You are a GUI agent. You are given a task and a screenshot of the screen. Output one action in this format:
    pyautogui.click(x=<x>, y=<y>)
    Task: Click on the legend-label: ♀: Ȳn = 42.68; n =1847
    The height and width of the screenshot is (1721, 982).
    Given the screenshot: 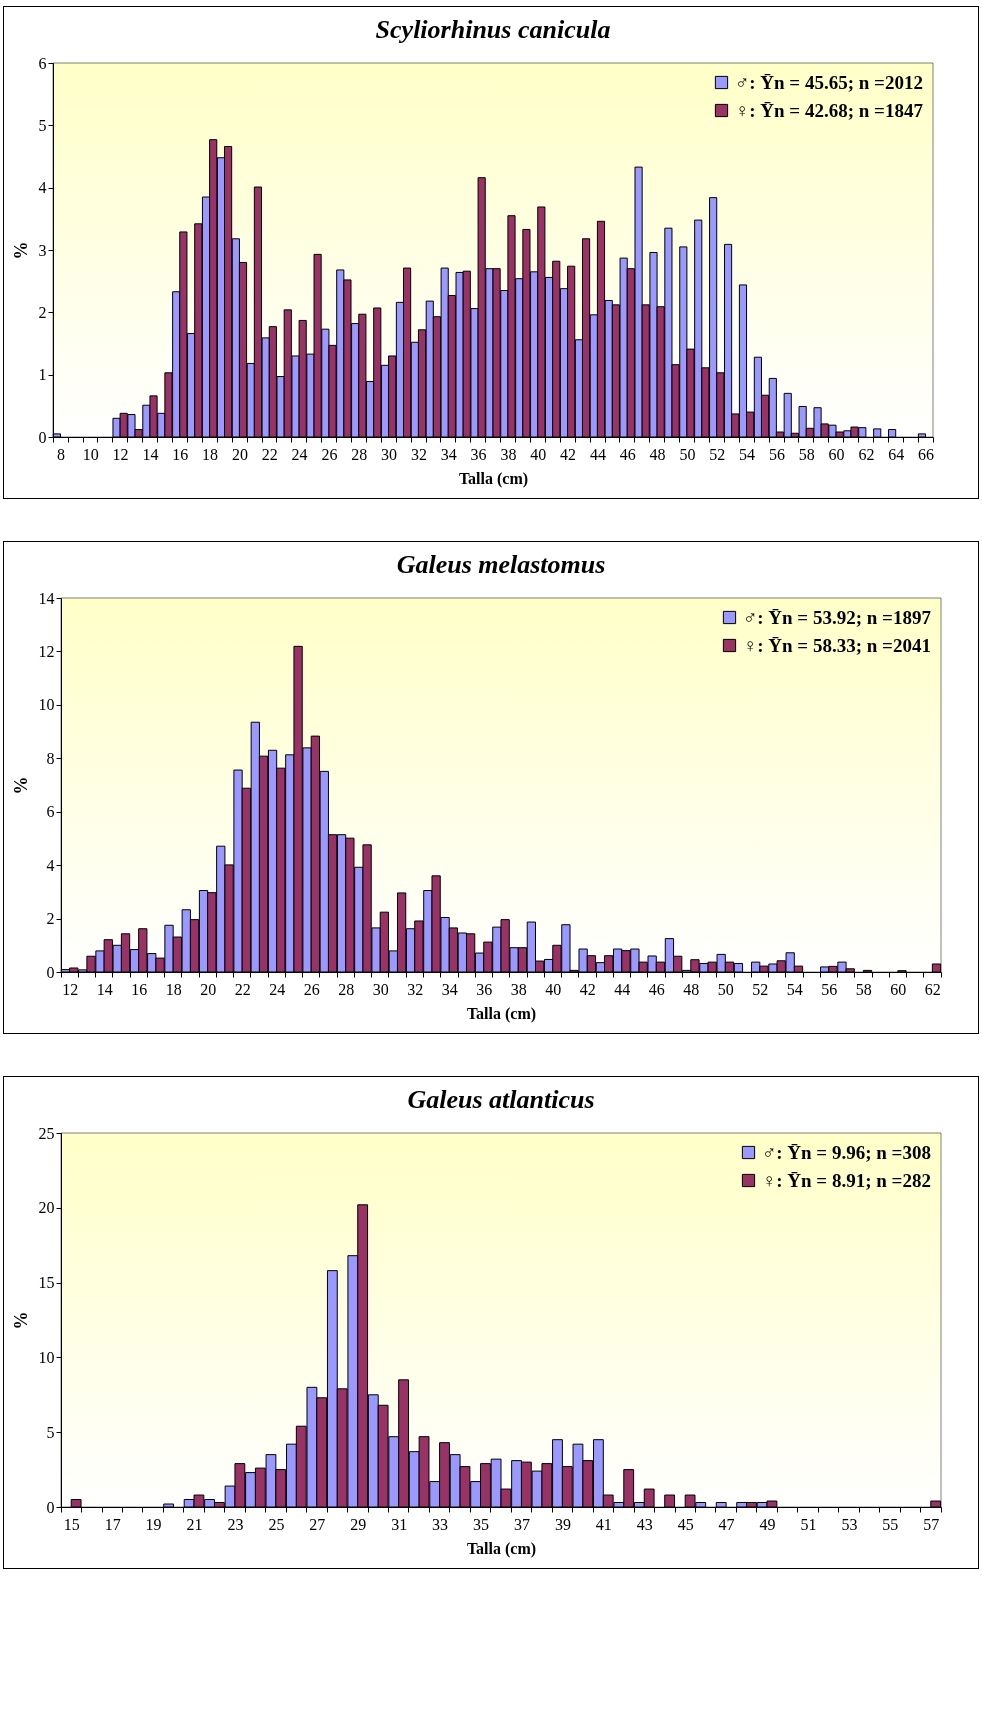 What is the action you would take?
    pyautogui.click(x=829, y=110)
    